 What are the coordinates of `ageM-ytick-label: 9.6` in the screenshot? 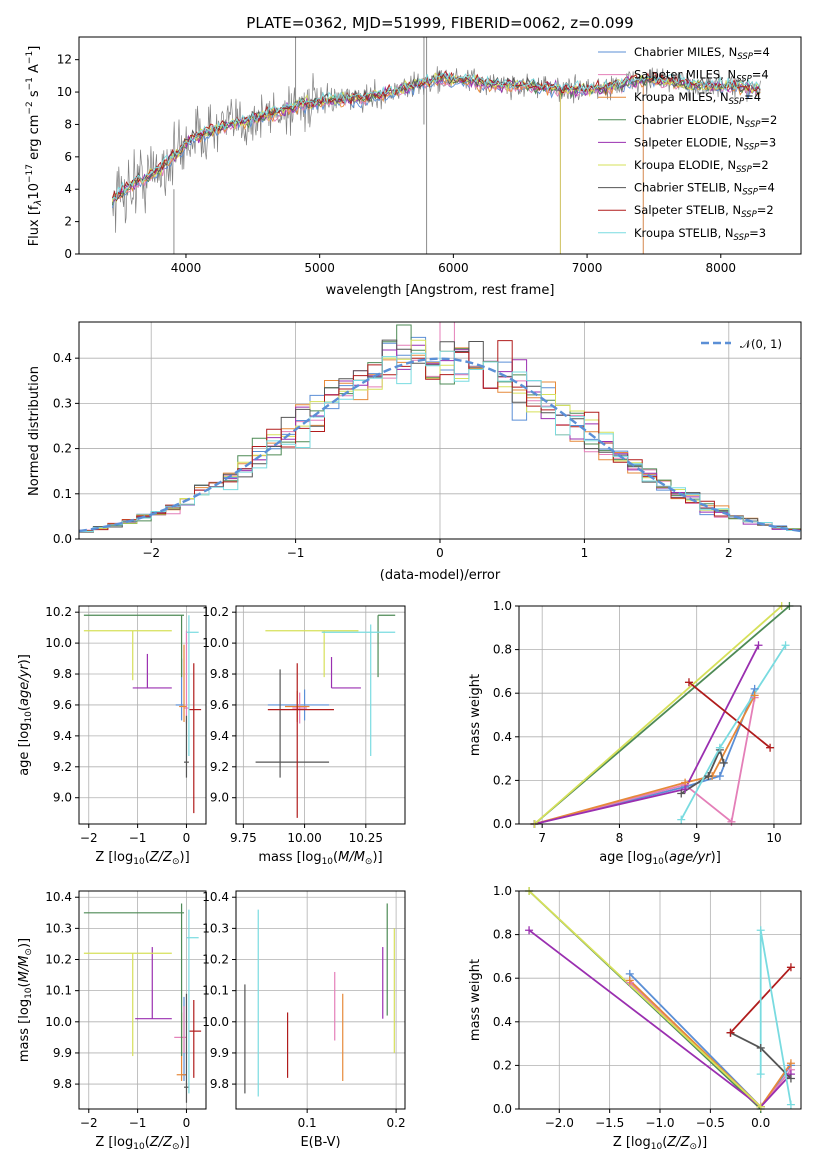 It's located at (219, 705).